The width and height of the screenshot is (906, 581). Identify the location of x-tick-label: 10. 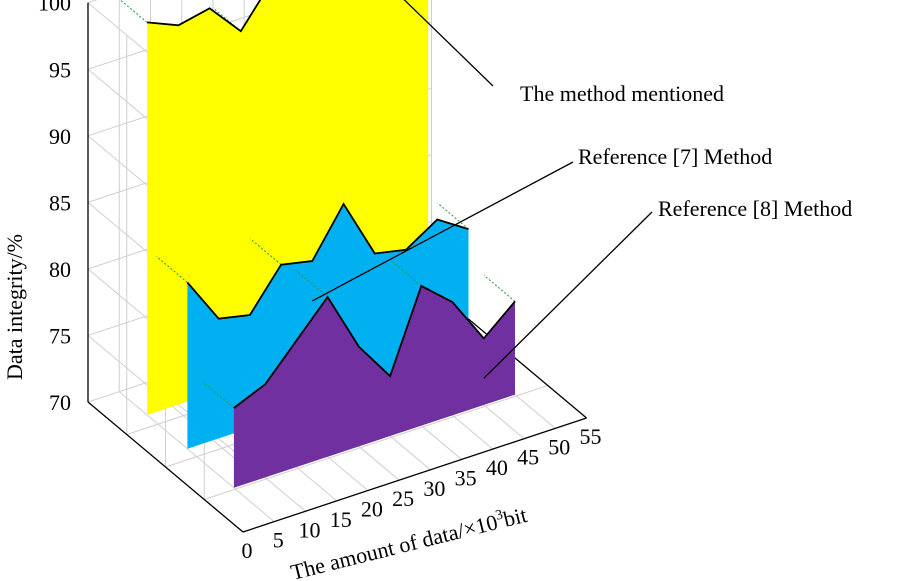
(309, 529).